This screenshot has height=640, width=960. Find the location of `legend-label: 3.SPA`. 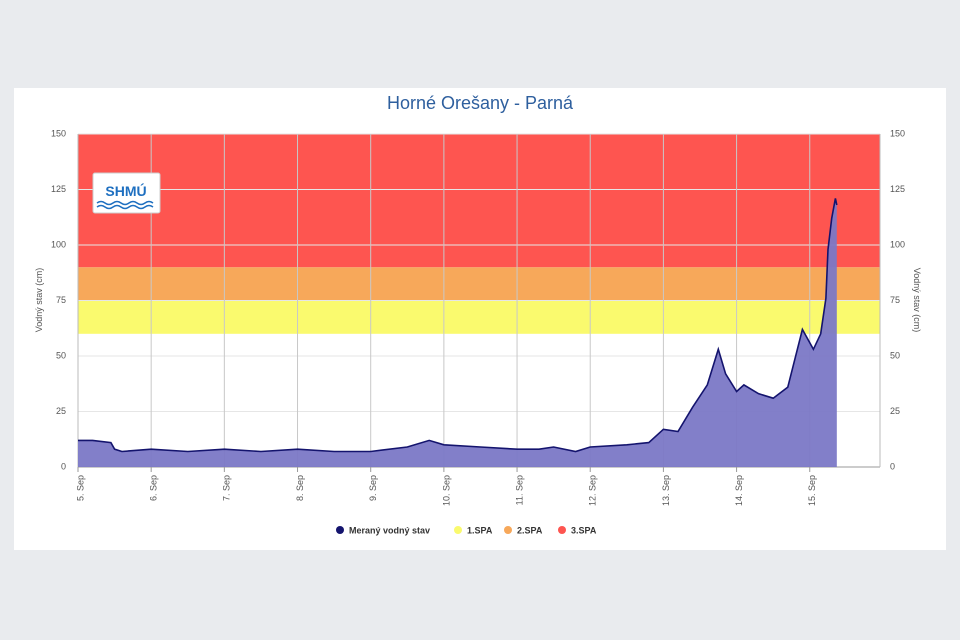

legend-label: 3.SPA is located at coordinates (584, 530).